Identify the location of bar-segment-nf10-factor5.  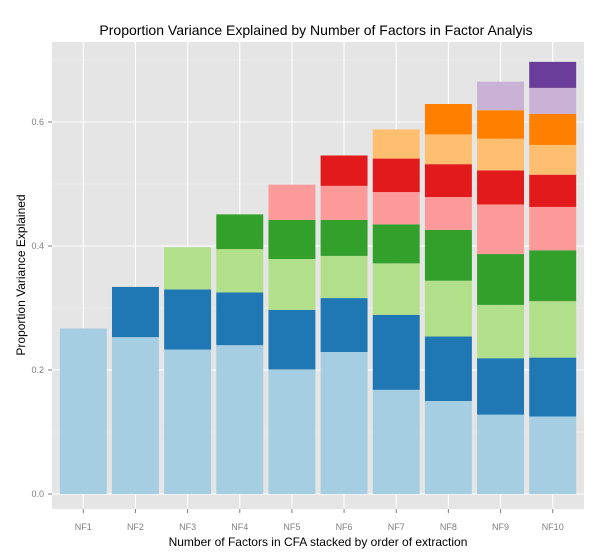
(553, 228).